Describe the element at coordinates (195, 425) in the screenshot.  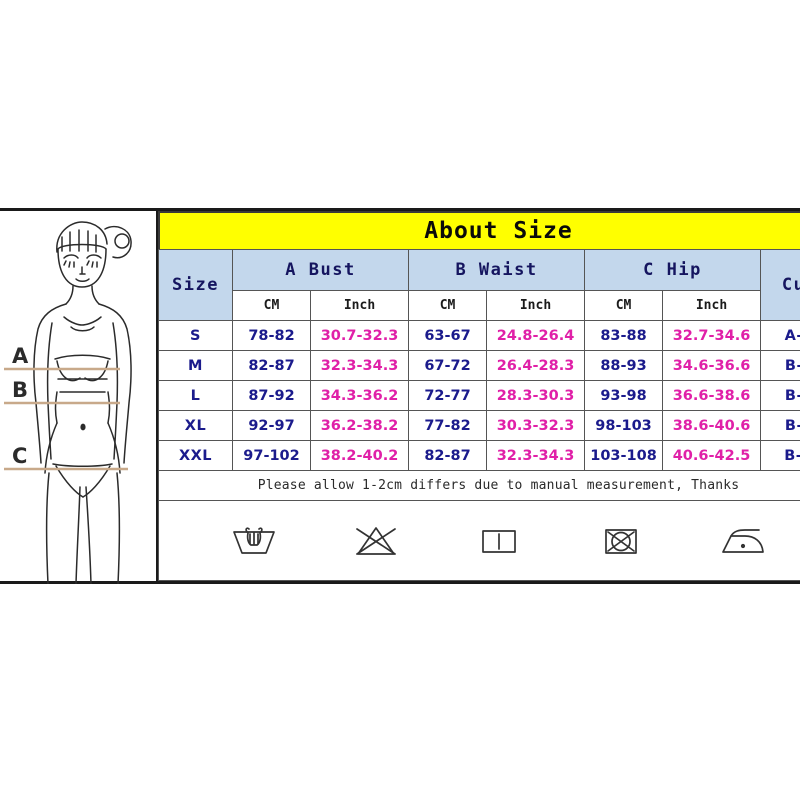
I see `cell-size: XL` at that location.